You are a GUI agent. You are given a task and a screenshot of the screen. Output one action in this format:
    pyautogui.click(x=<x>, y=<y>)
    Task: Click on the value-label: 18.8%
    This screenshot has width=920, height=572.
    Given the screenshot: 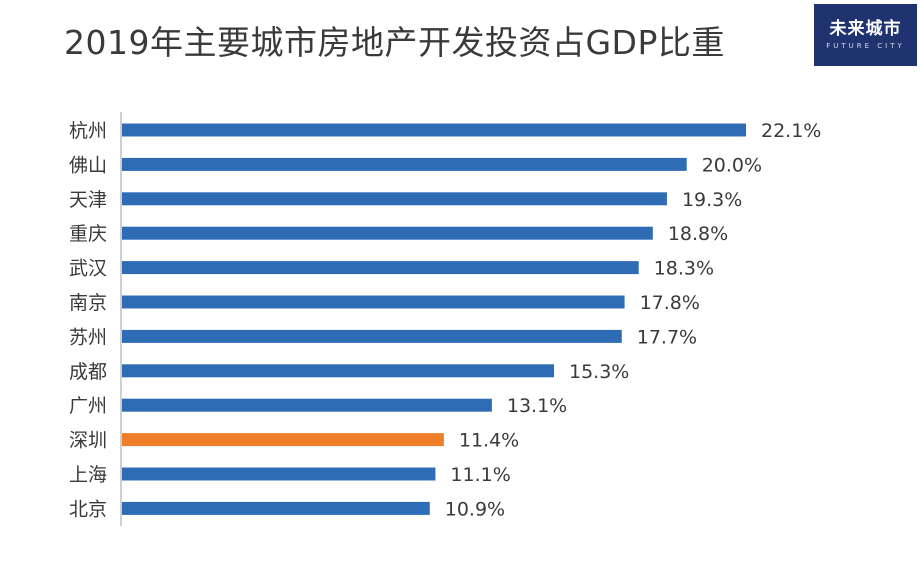 What is the action you would take?
    pyautogui.click(x=698, y=234)
    